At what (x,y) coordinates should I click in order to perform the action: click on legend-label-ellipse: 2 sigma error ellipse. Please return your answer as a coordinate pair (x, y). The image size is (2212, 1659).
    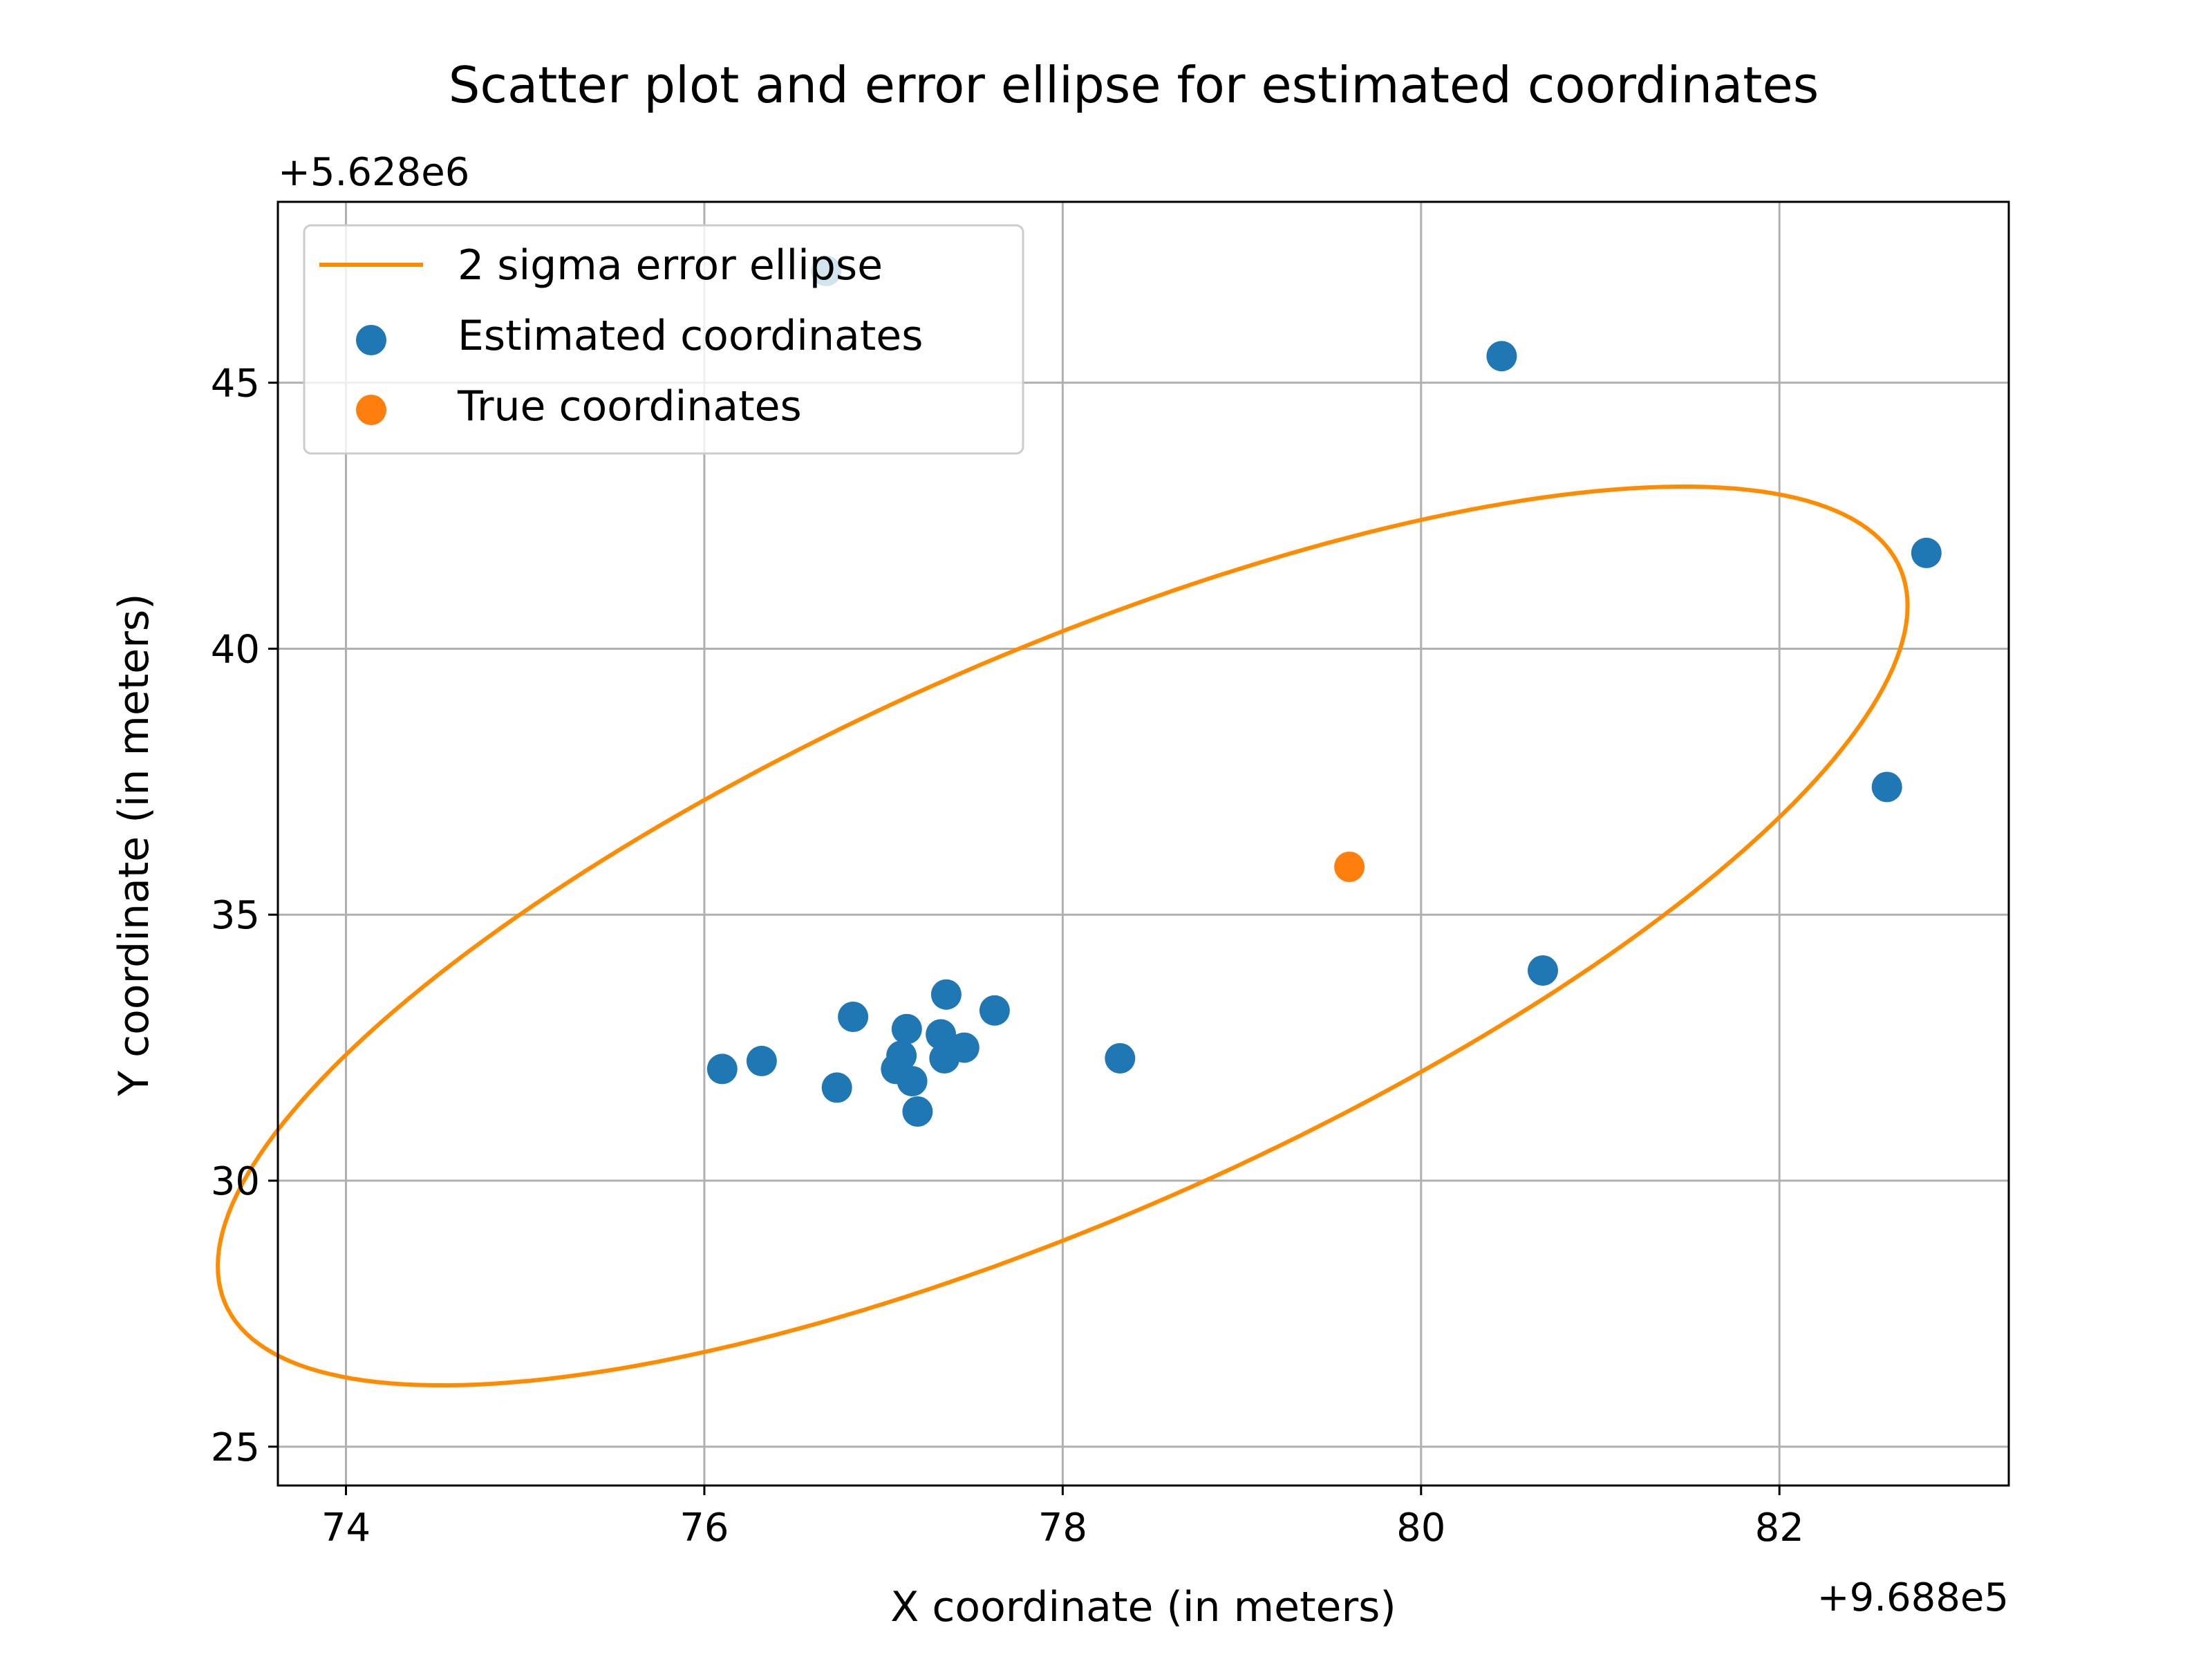
    Looking at the image, I should click on (670, 265).